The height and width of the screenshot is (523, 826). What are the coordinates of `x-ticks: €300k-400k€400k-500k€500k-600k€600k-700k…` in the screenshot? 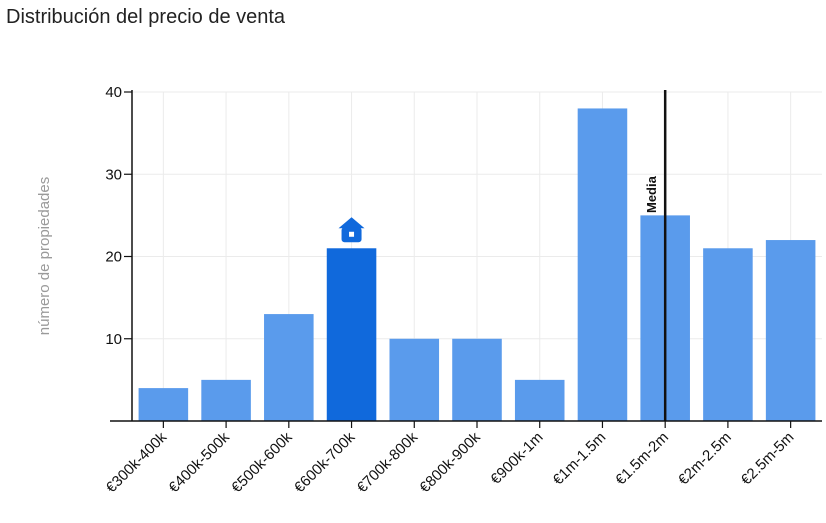 It's located at (450, 458).